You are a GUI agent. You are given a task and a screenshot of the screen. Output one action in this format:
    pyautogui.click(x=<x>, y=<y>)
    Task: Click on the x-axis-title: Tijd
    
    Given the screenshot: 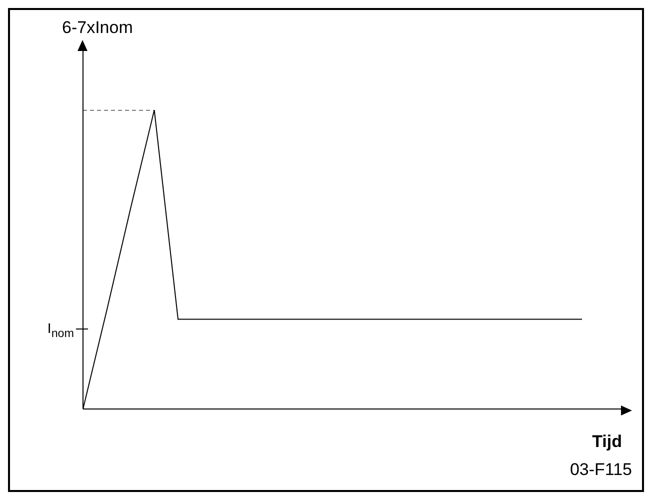 What is the action you would take?
    pyautogui.click(x=607, y=442)
    